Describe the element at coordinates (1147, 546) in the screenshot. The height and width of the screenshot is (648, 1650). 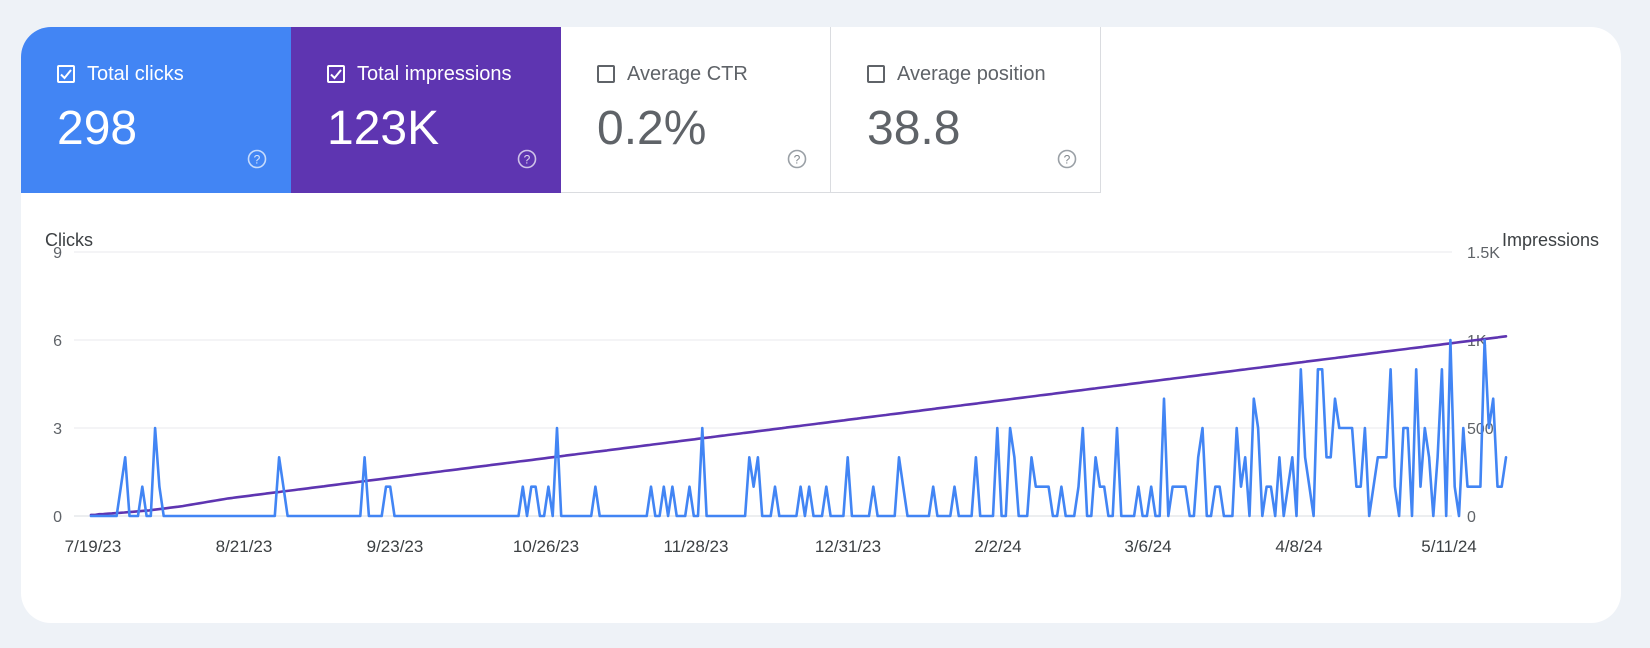
I see `x-tick-label: 3/6/24` at that location.